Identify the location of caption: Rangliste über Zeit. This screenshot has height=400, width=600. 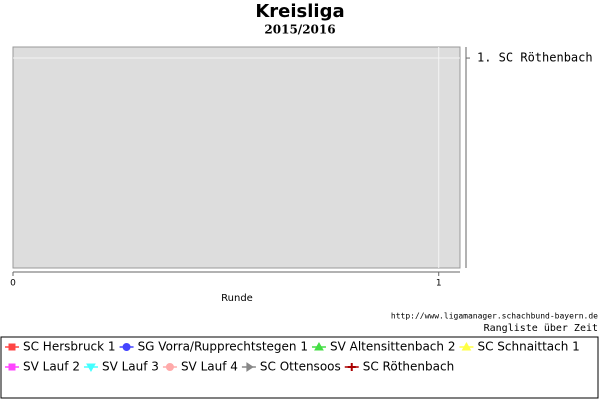
(541, 328).